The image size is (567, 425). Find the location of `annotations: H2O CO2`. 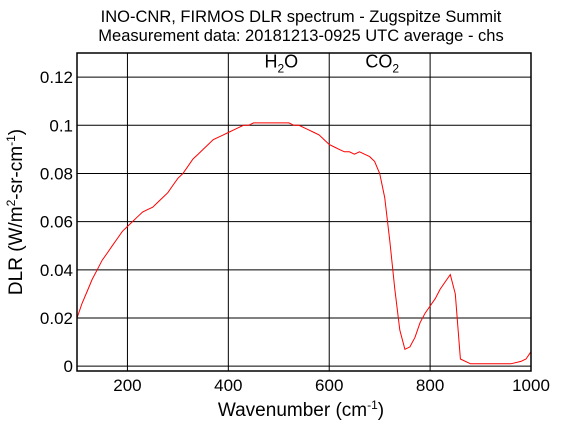

annotations: H2O CO2 is located at coordinates (331, 63).